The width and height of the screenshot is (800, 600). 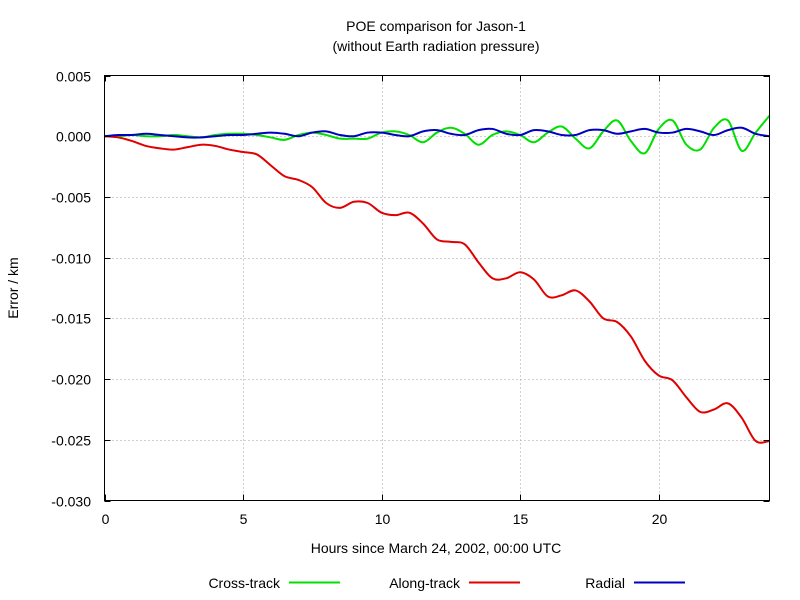 I want to click on legend-label-radial: Radial, so click(x=605, y=583).